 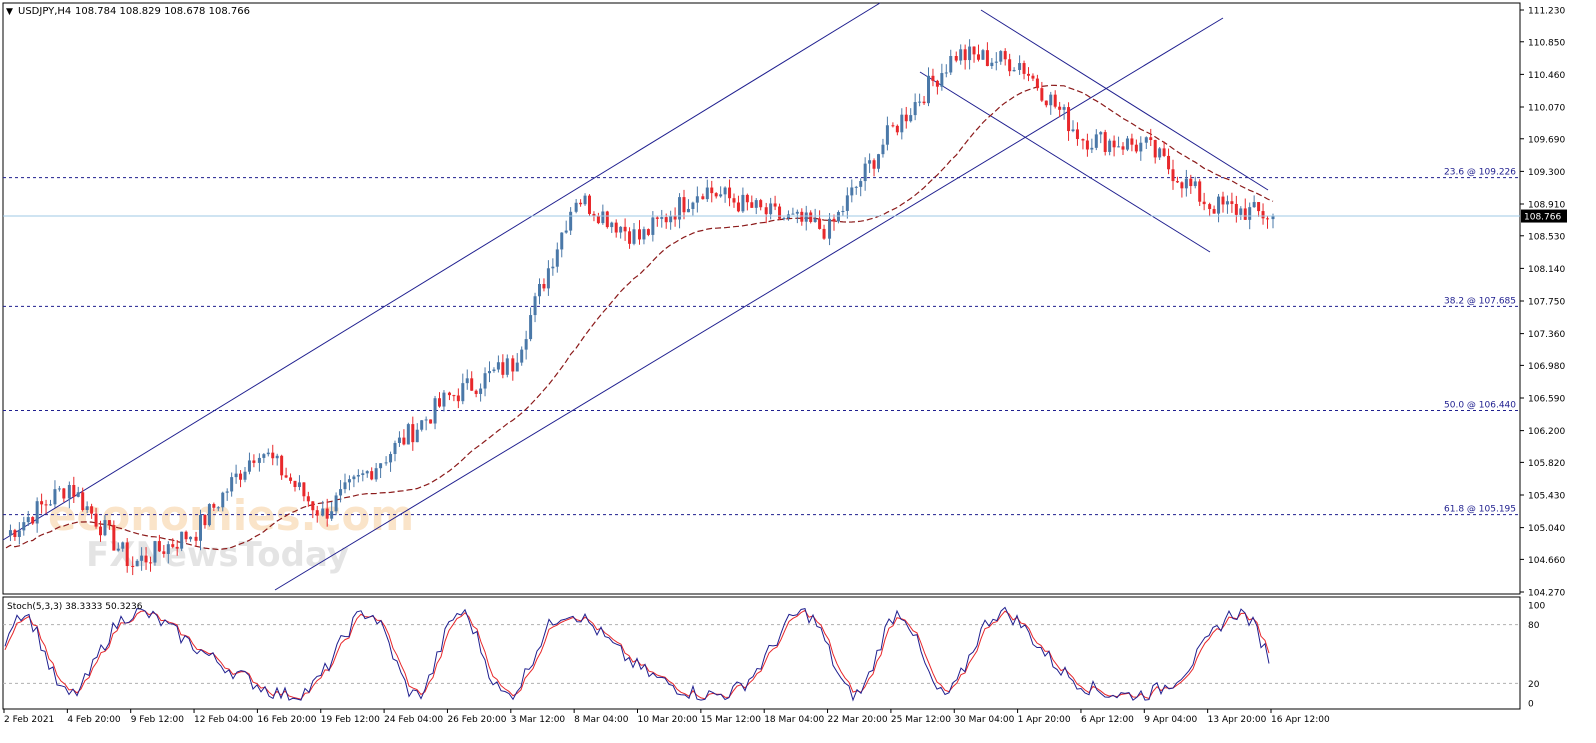 What do you see at coordinates (1546, 594) in the screenshot?
I see `price-tick-label: 104.270` at bounding box center [1546, 594].